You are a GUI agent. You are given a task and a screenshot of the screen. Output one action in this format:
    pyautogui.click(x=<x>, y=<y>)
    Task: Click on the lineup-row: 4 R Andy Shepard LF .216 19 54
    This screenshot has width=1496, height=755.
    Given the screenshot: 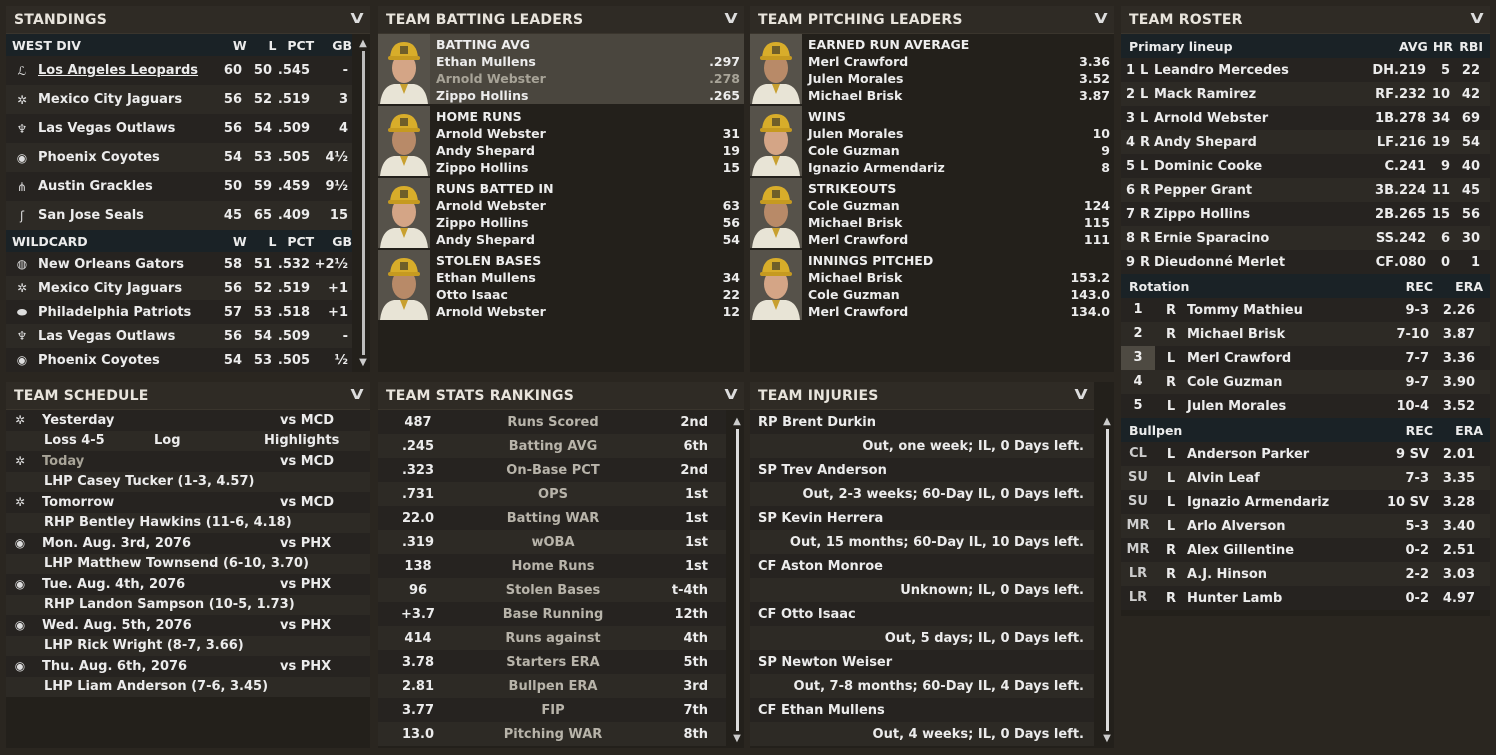 What is the action you would take?
    pyautogui.click(x=1305, y=142)
    